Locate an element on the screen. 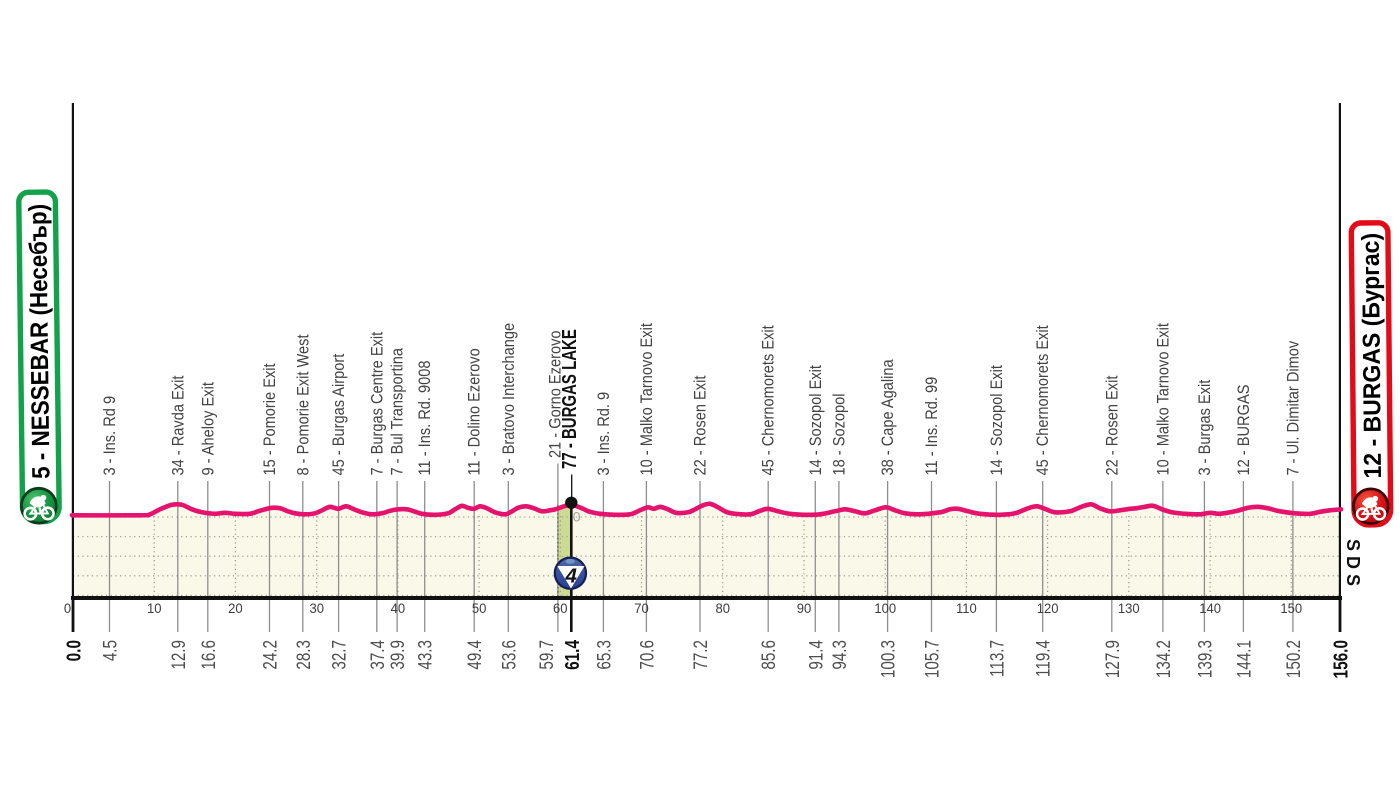  svg-text: 150 is located at coordinates (1291, 609).